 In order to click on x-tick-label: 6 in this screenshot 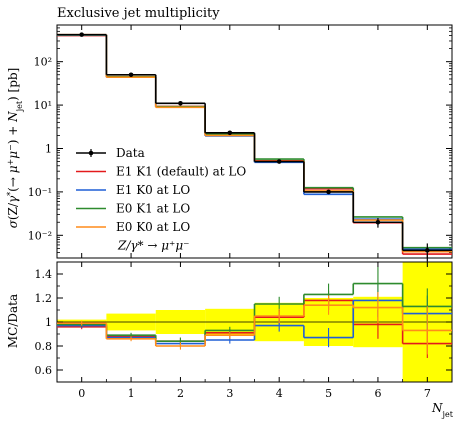, I will do `click(377, 393)`.